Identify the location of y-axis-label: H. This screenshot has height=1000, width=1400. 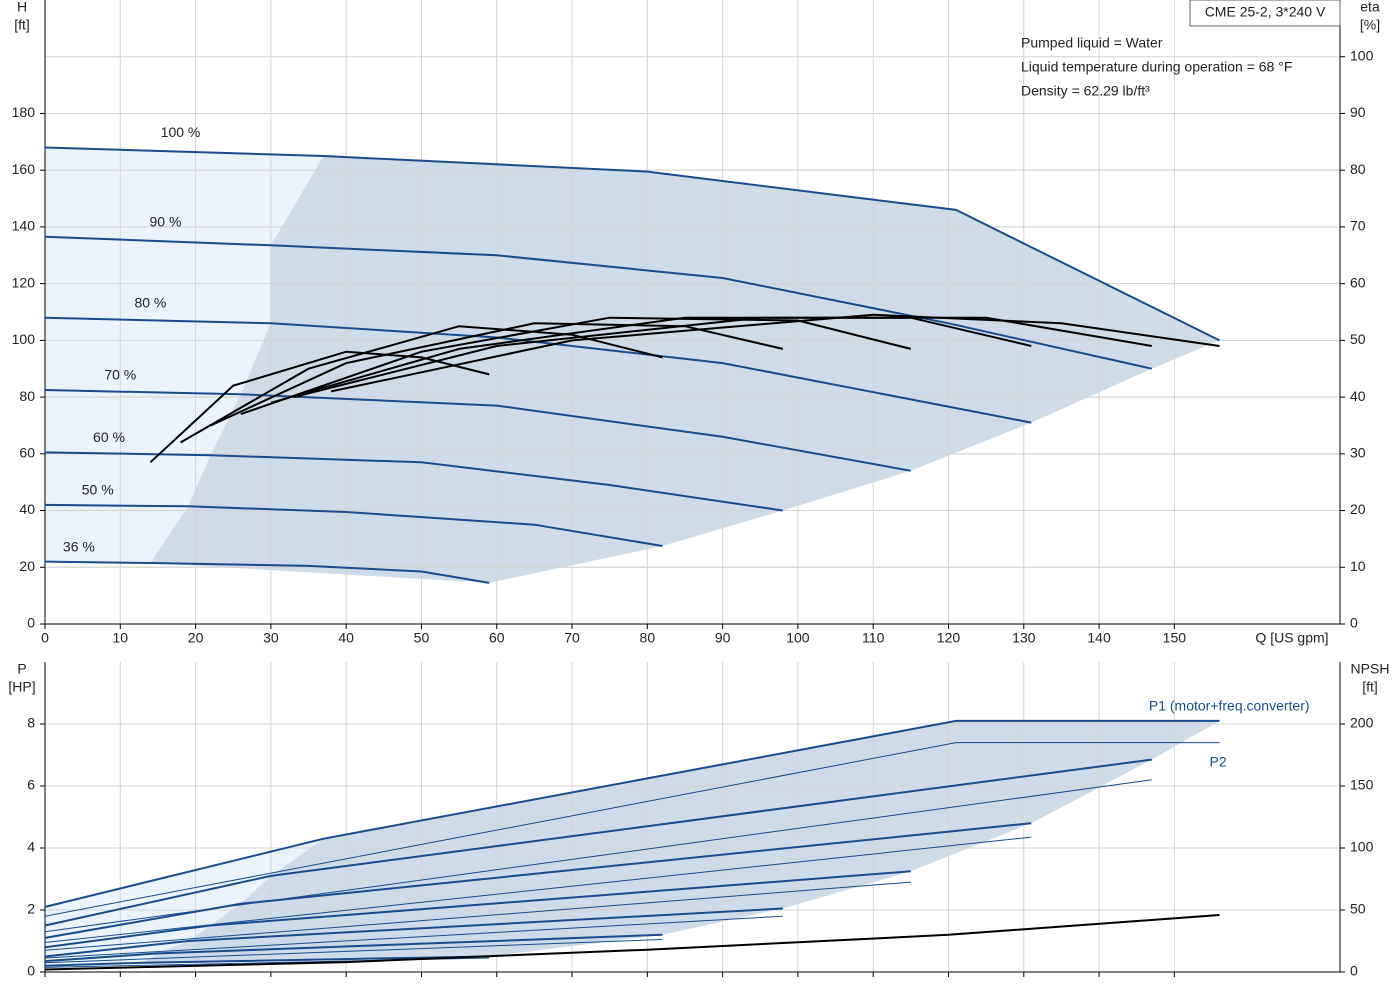
(22, 7).